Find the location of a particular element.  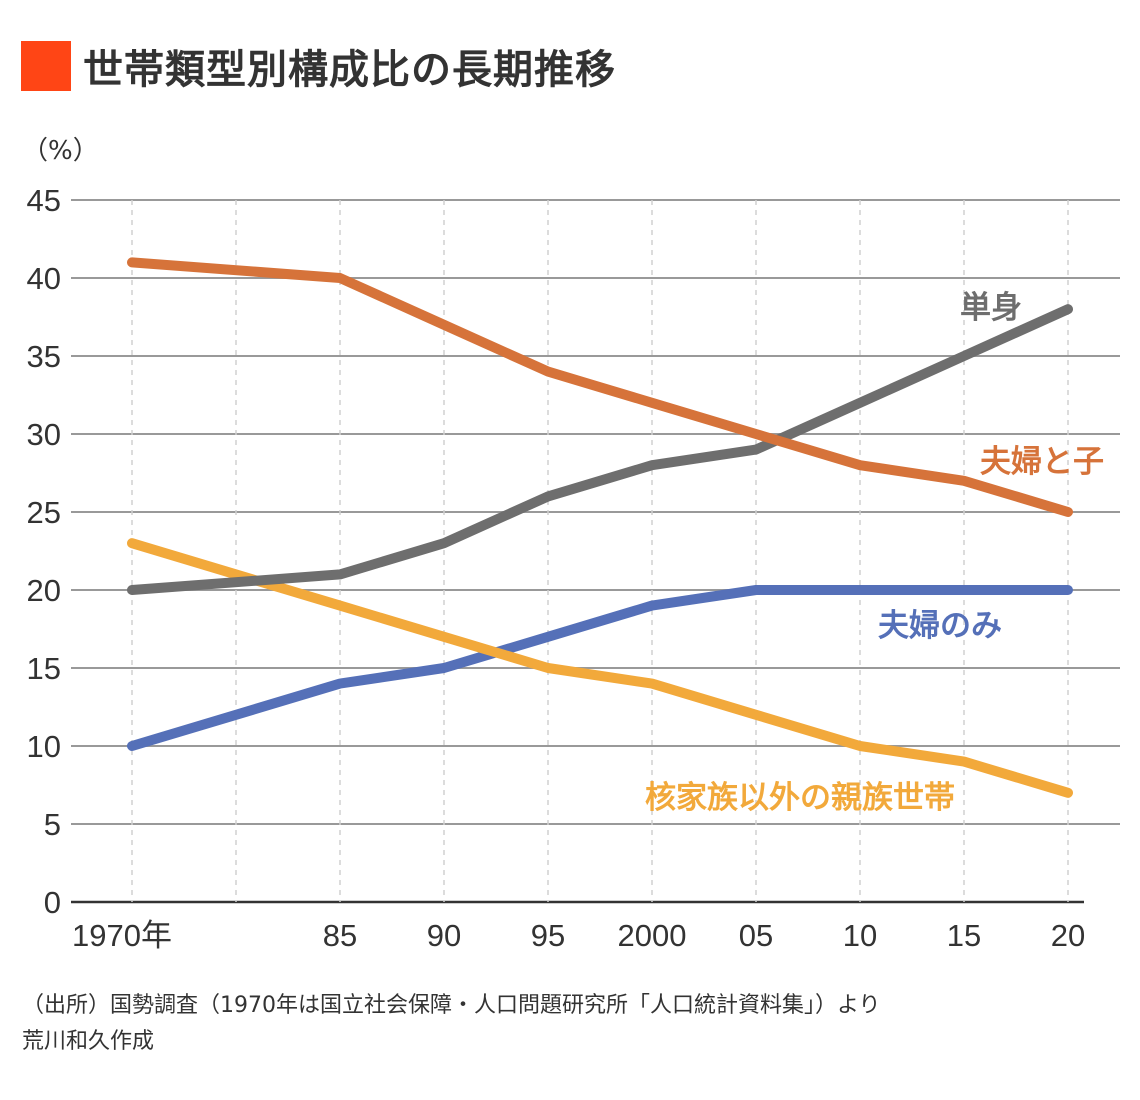

series-line is located at coordinates (600, 668).